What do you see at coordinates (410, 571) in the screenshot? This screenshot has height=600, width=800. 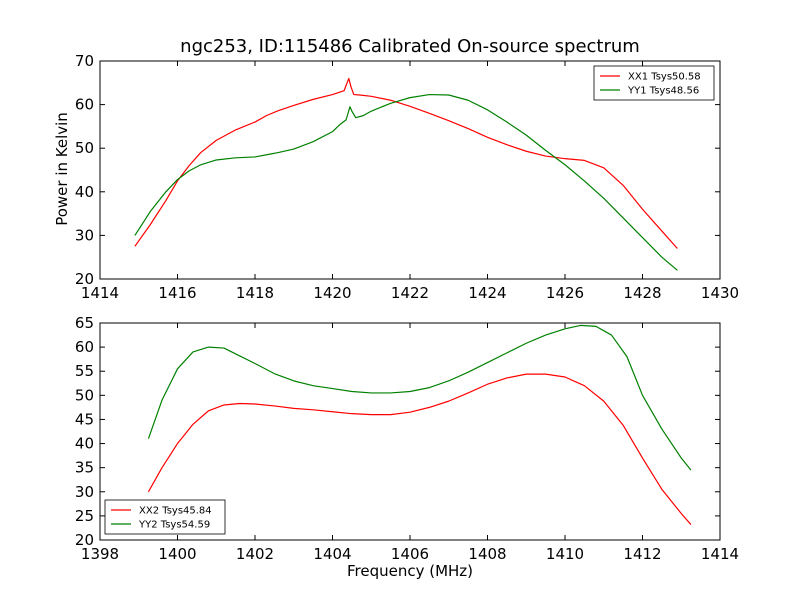 I see `x-axis-label: Frequency (MHz)` at bounding box center [410, 571].